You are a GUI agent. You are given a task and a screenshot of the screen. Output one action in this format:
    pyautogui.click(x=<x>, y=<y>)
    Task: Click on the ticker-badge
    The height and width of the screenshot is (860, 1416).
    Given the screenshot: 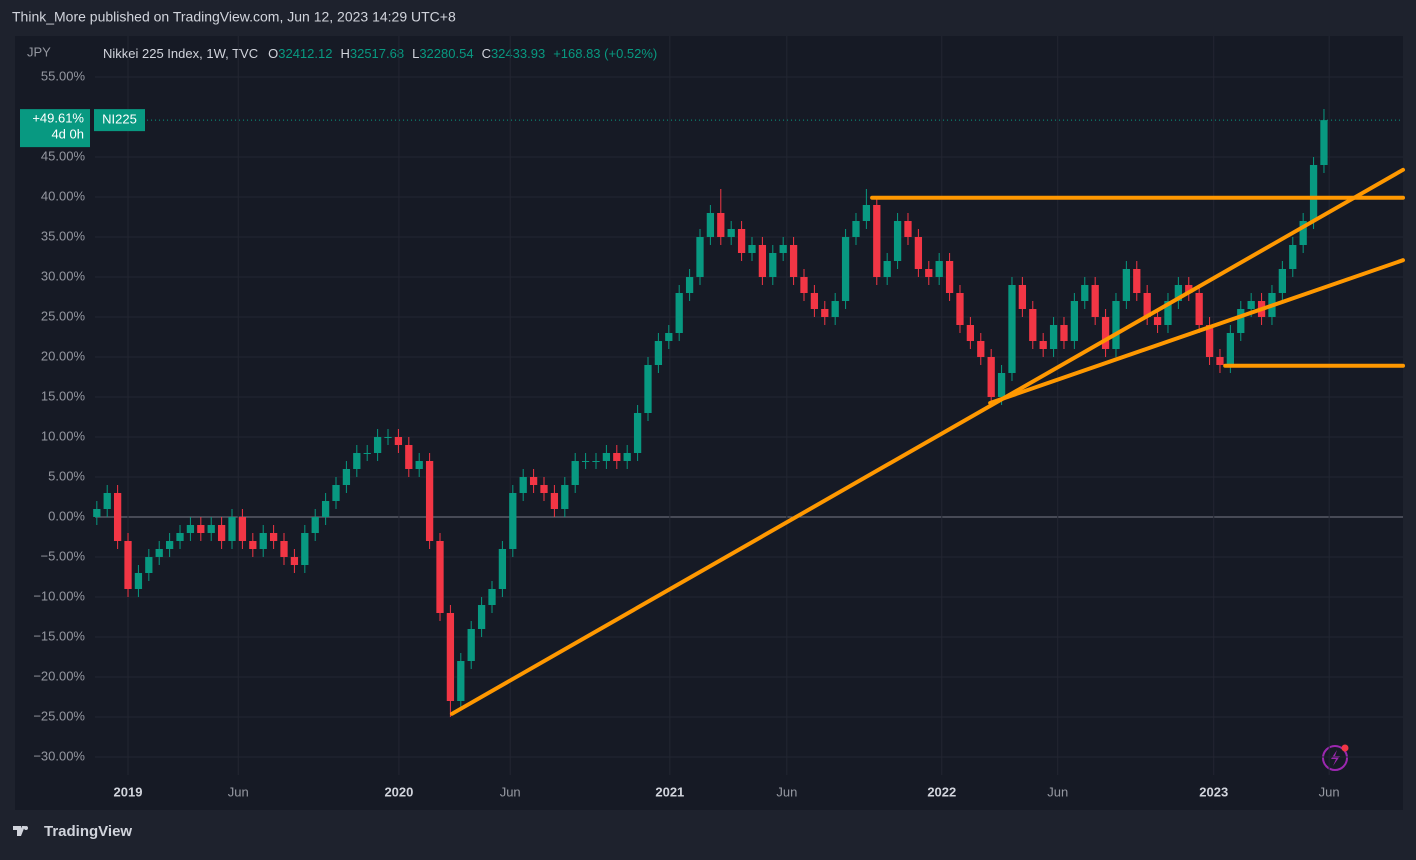 What is the action you would take?
    pyautogui.click(x=119, y=120)
    